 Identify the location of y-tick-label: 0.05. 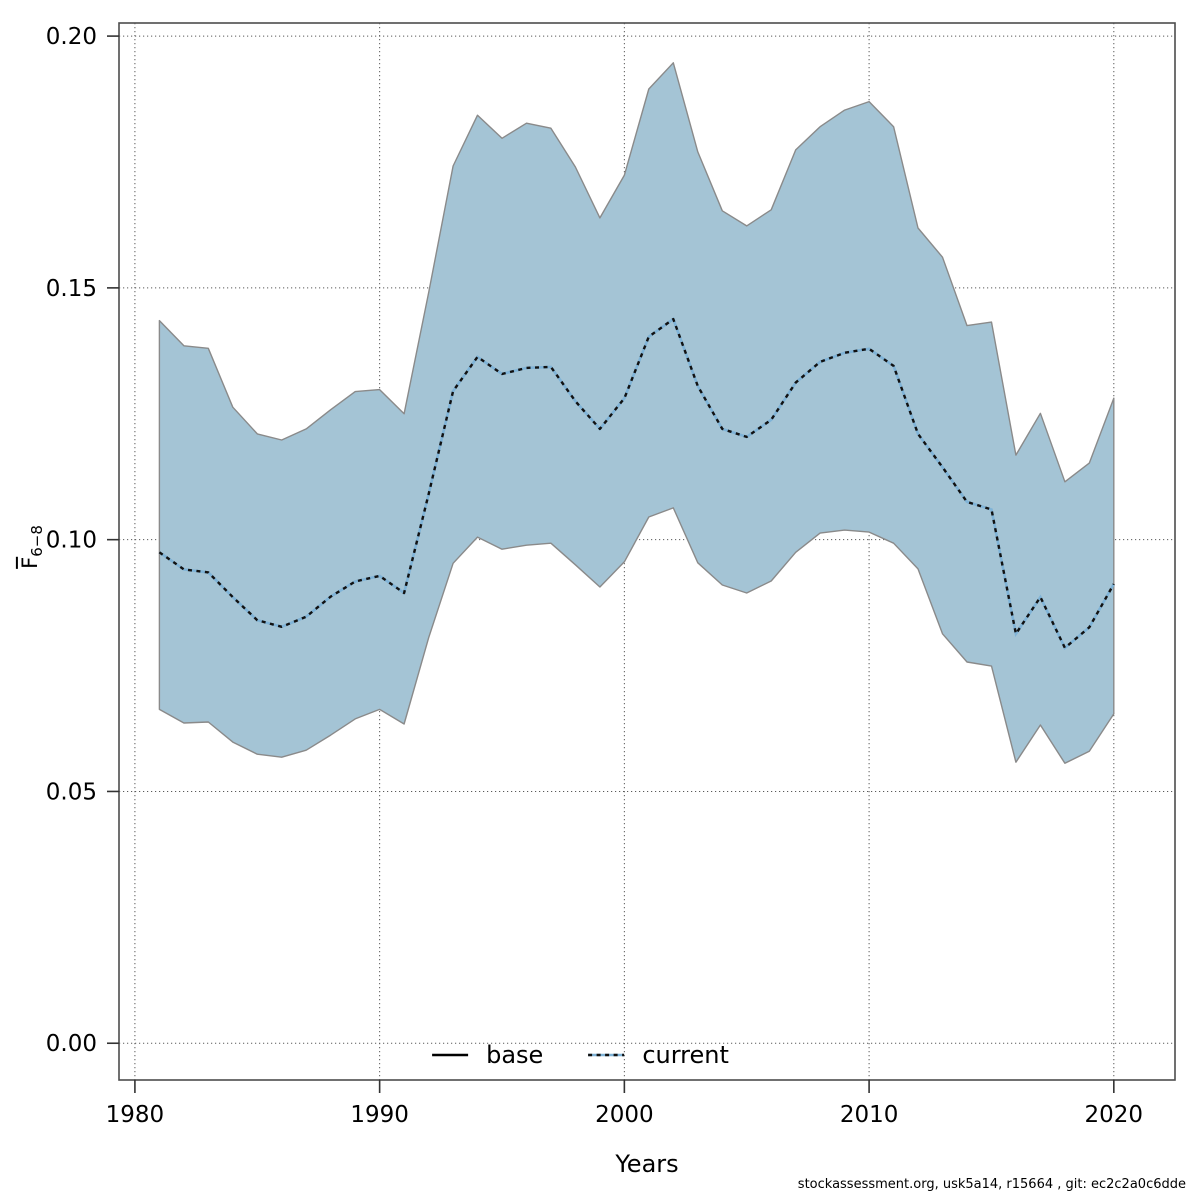
(71, 792).